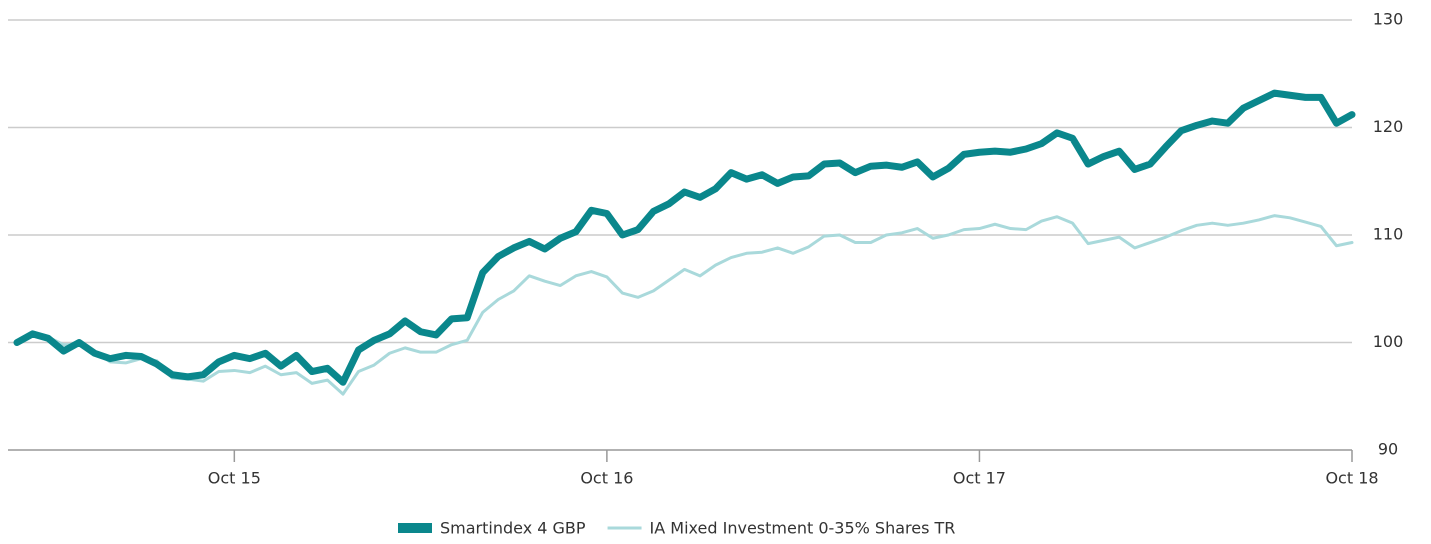  I want to click on x-tick-label: Oct 17, so click(979, 478).